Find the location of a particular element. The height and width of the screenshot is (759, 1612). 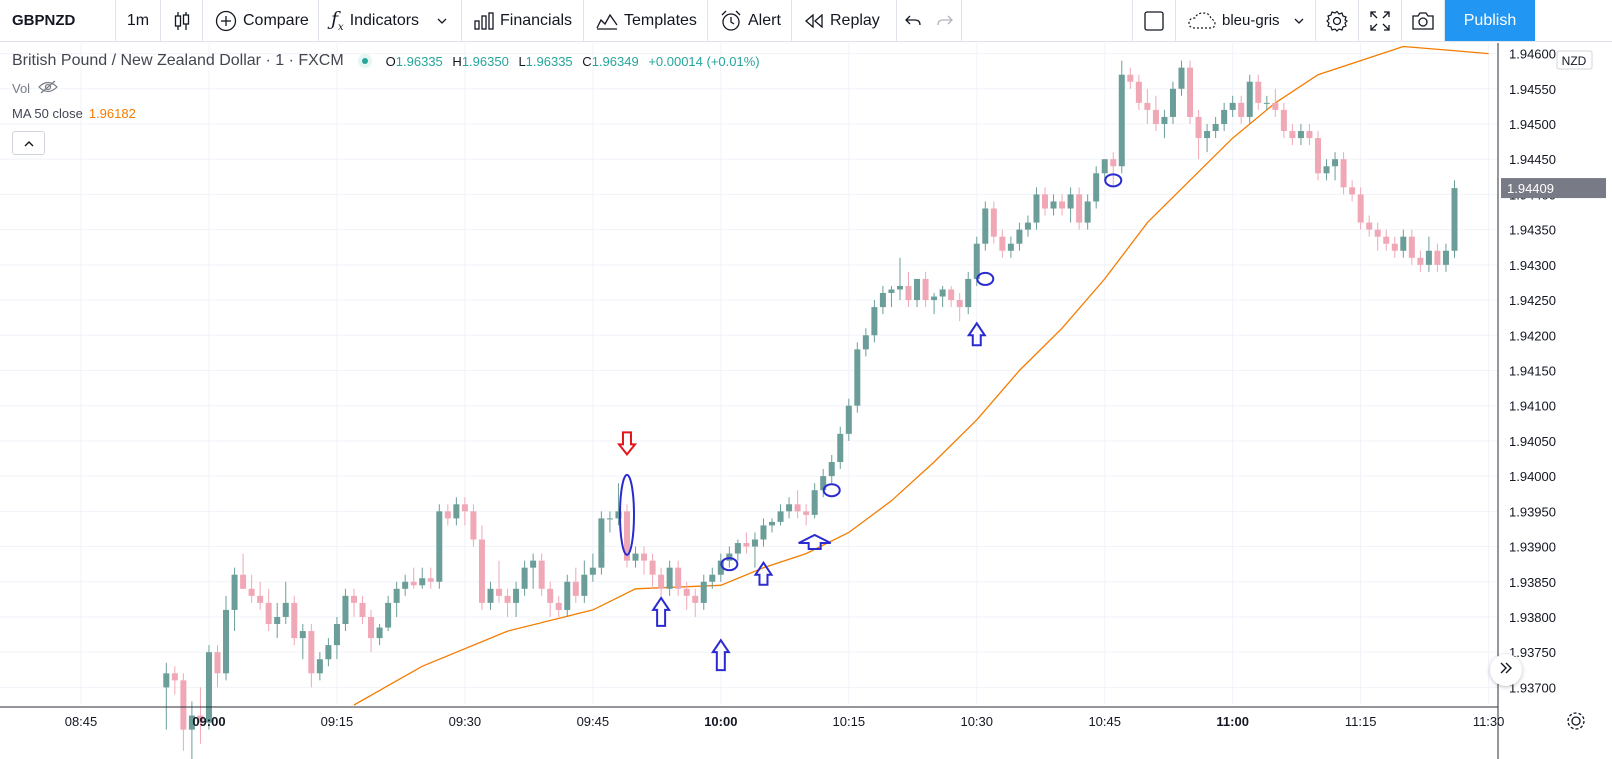

redo-icon is located at coordinates (945, 21).